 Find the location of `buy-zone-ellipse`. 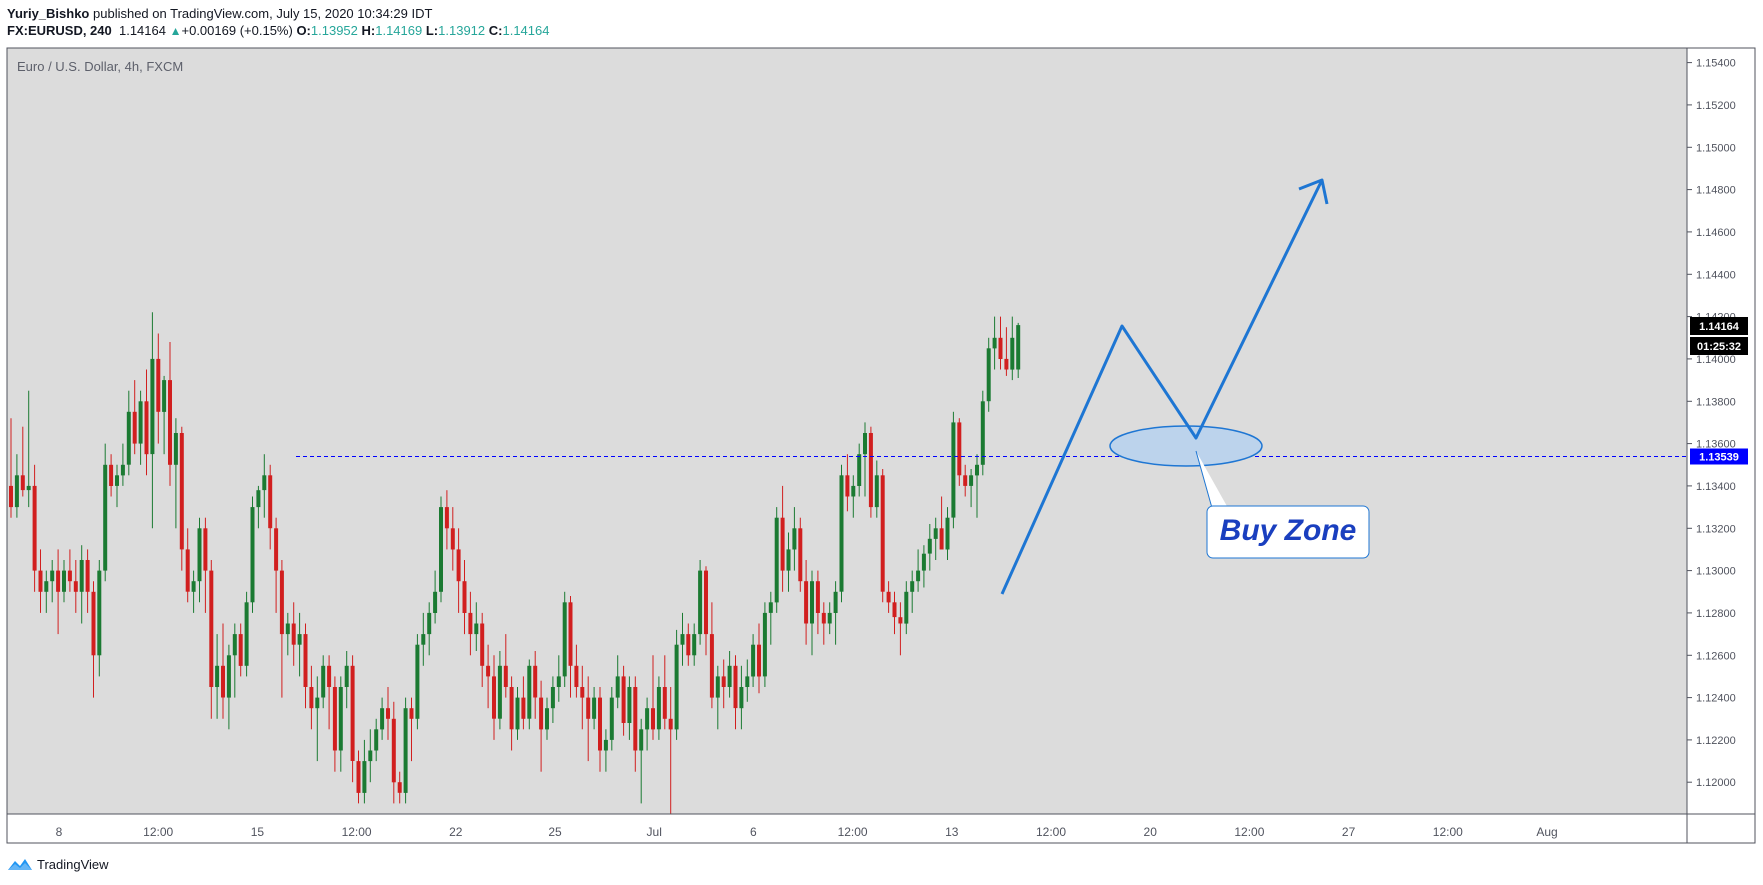

buy-zone-ellipse is located at coordinates (1186, 446).